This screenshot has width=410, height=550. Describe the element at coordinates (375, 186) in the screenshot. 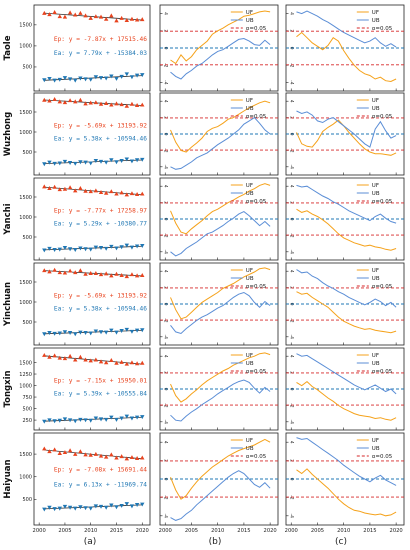

I see `legend-label-uf-c-yanchi: UF` at that location.